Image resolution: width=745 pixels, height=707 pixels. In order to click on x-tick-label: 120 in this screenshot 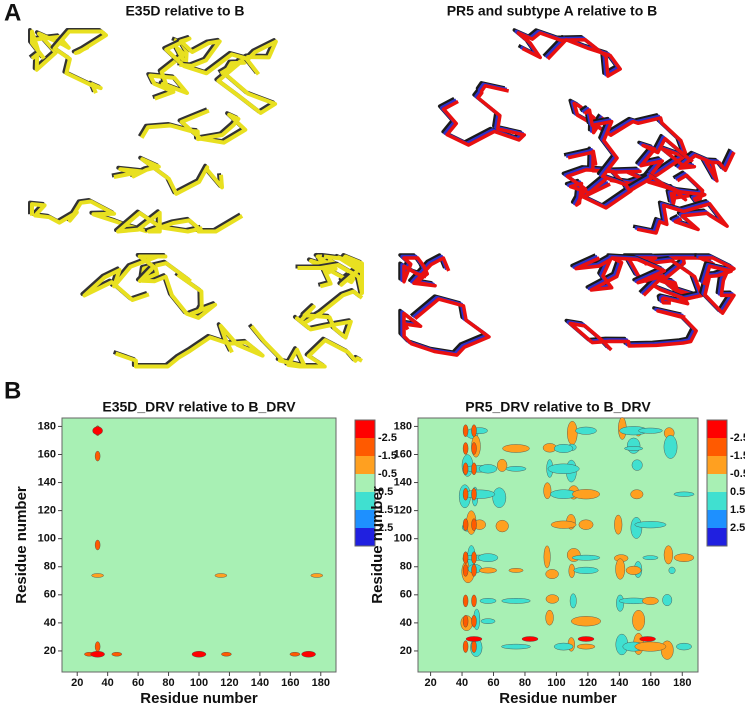, I will do `click(229, 683)`.